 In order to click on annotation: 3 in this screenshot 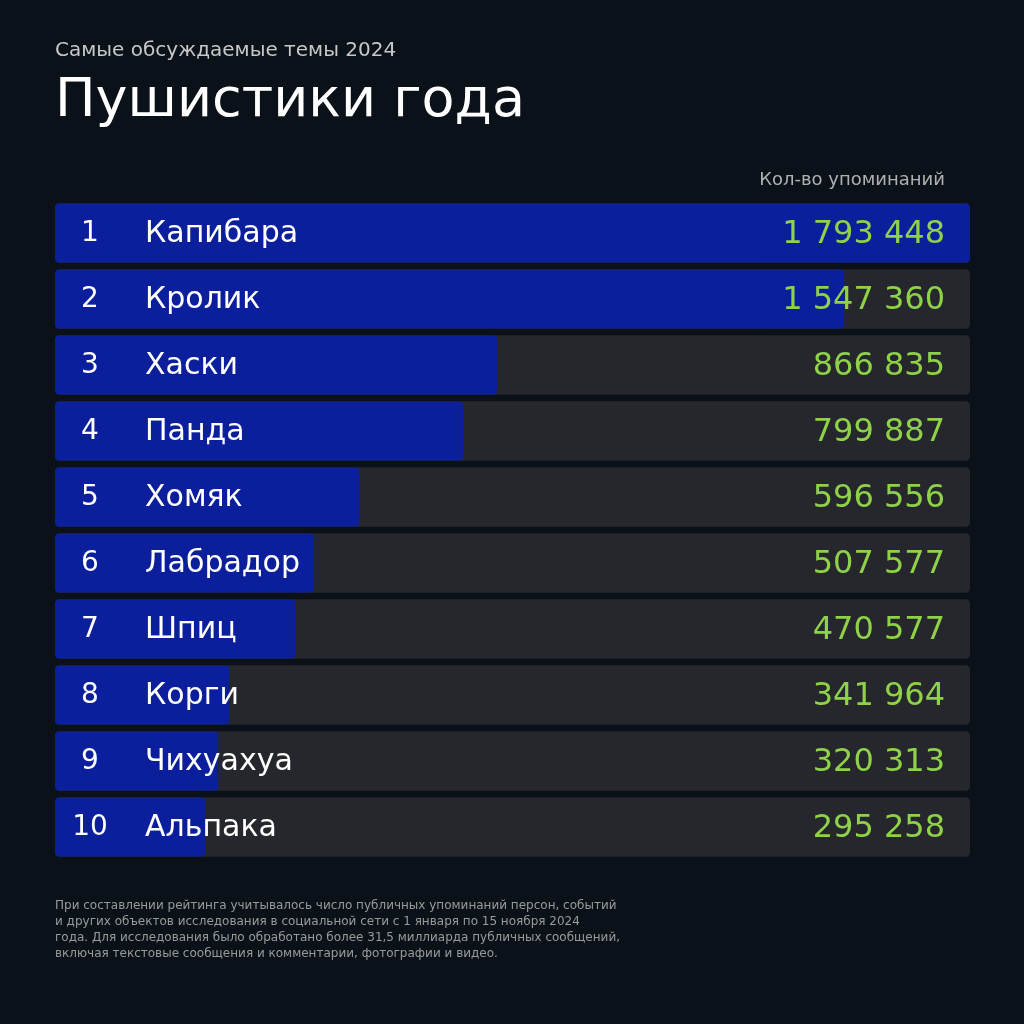, I will do `click(90, 363)`.